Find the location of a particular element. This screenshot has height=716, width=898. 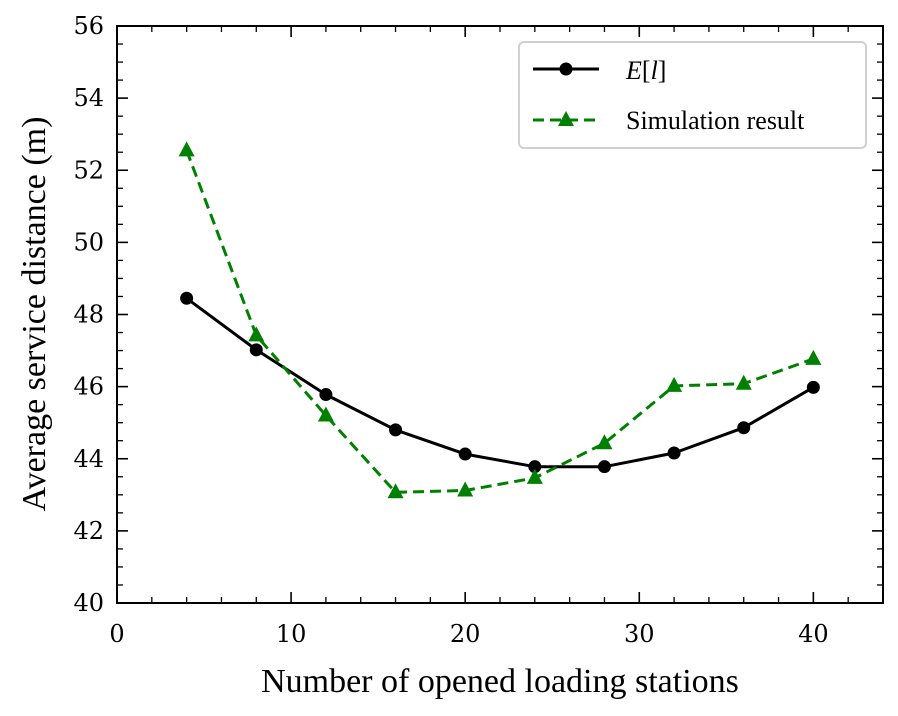

y-tick-label: 52 is located at coordinates (88, 170).